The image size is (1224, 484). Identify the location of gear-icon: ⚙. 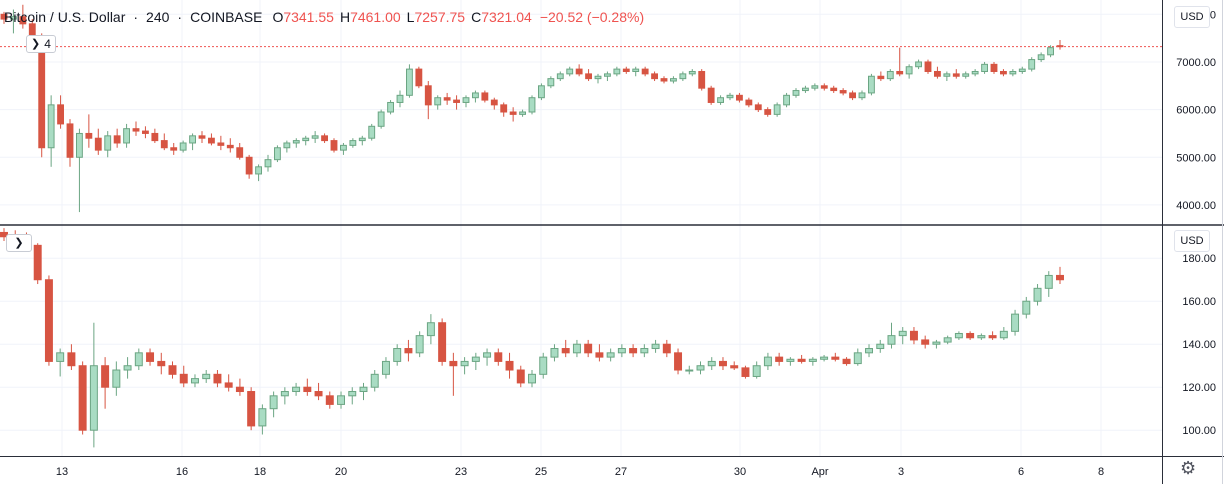
(1188, 468).